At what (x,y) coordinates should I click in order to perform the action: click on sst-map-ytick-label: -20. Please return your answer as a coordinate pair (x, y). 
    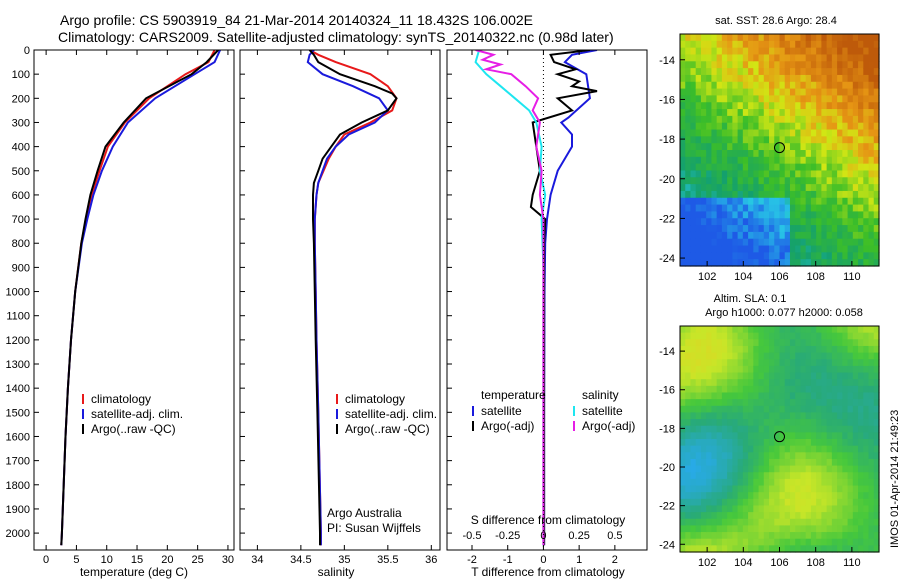
    Looking at the image, I should click on (667, 180).